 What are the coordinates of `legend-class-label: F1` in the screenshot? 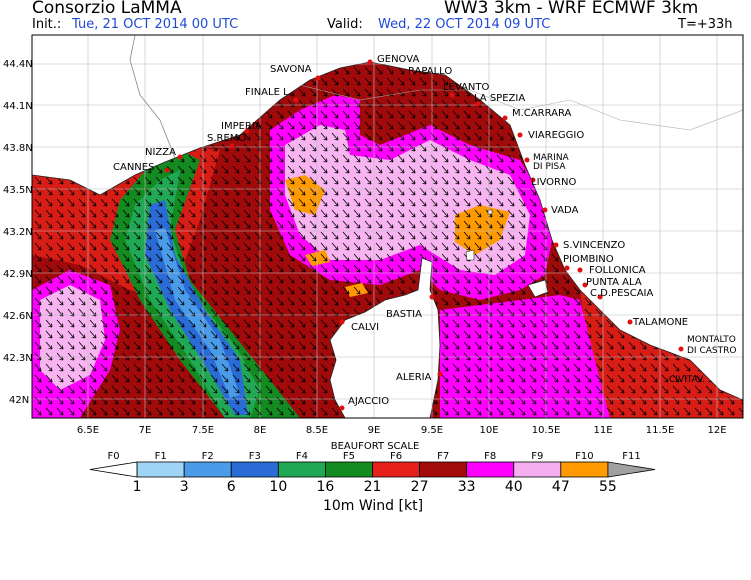 It's located at (161, 456).